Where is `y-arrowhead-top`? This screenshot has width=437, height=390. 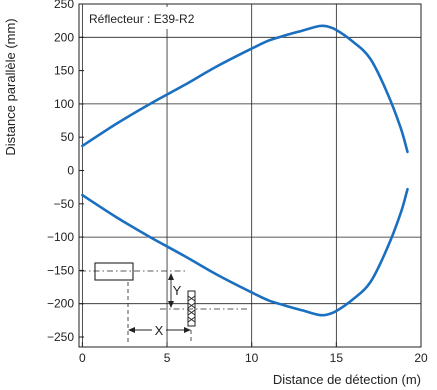 y-arrowhead-top is located at coordinates (171, 276).